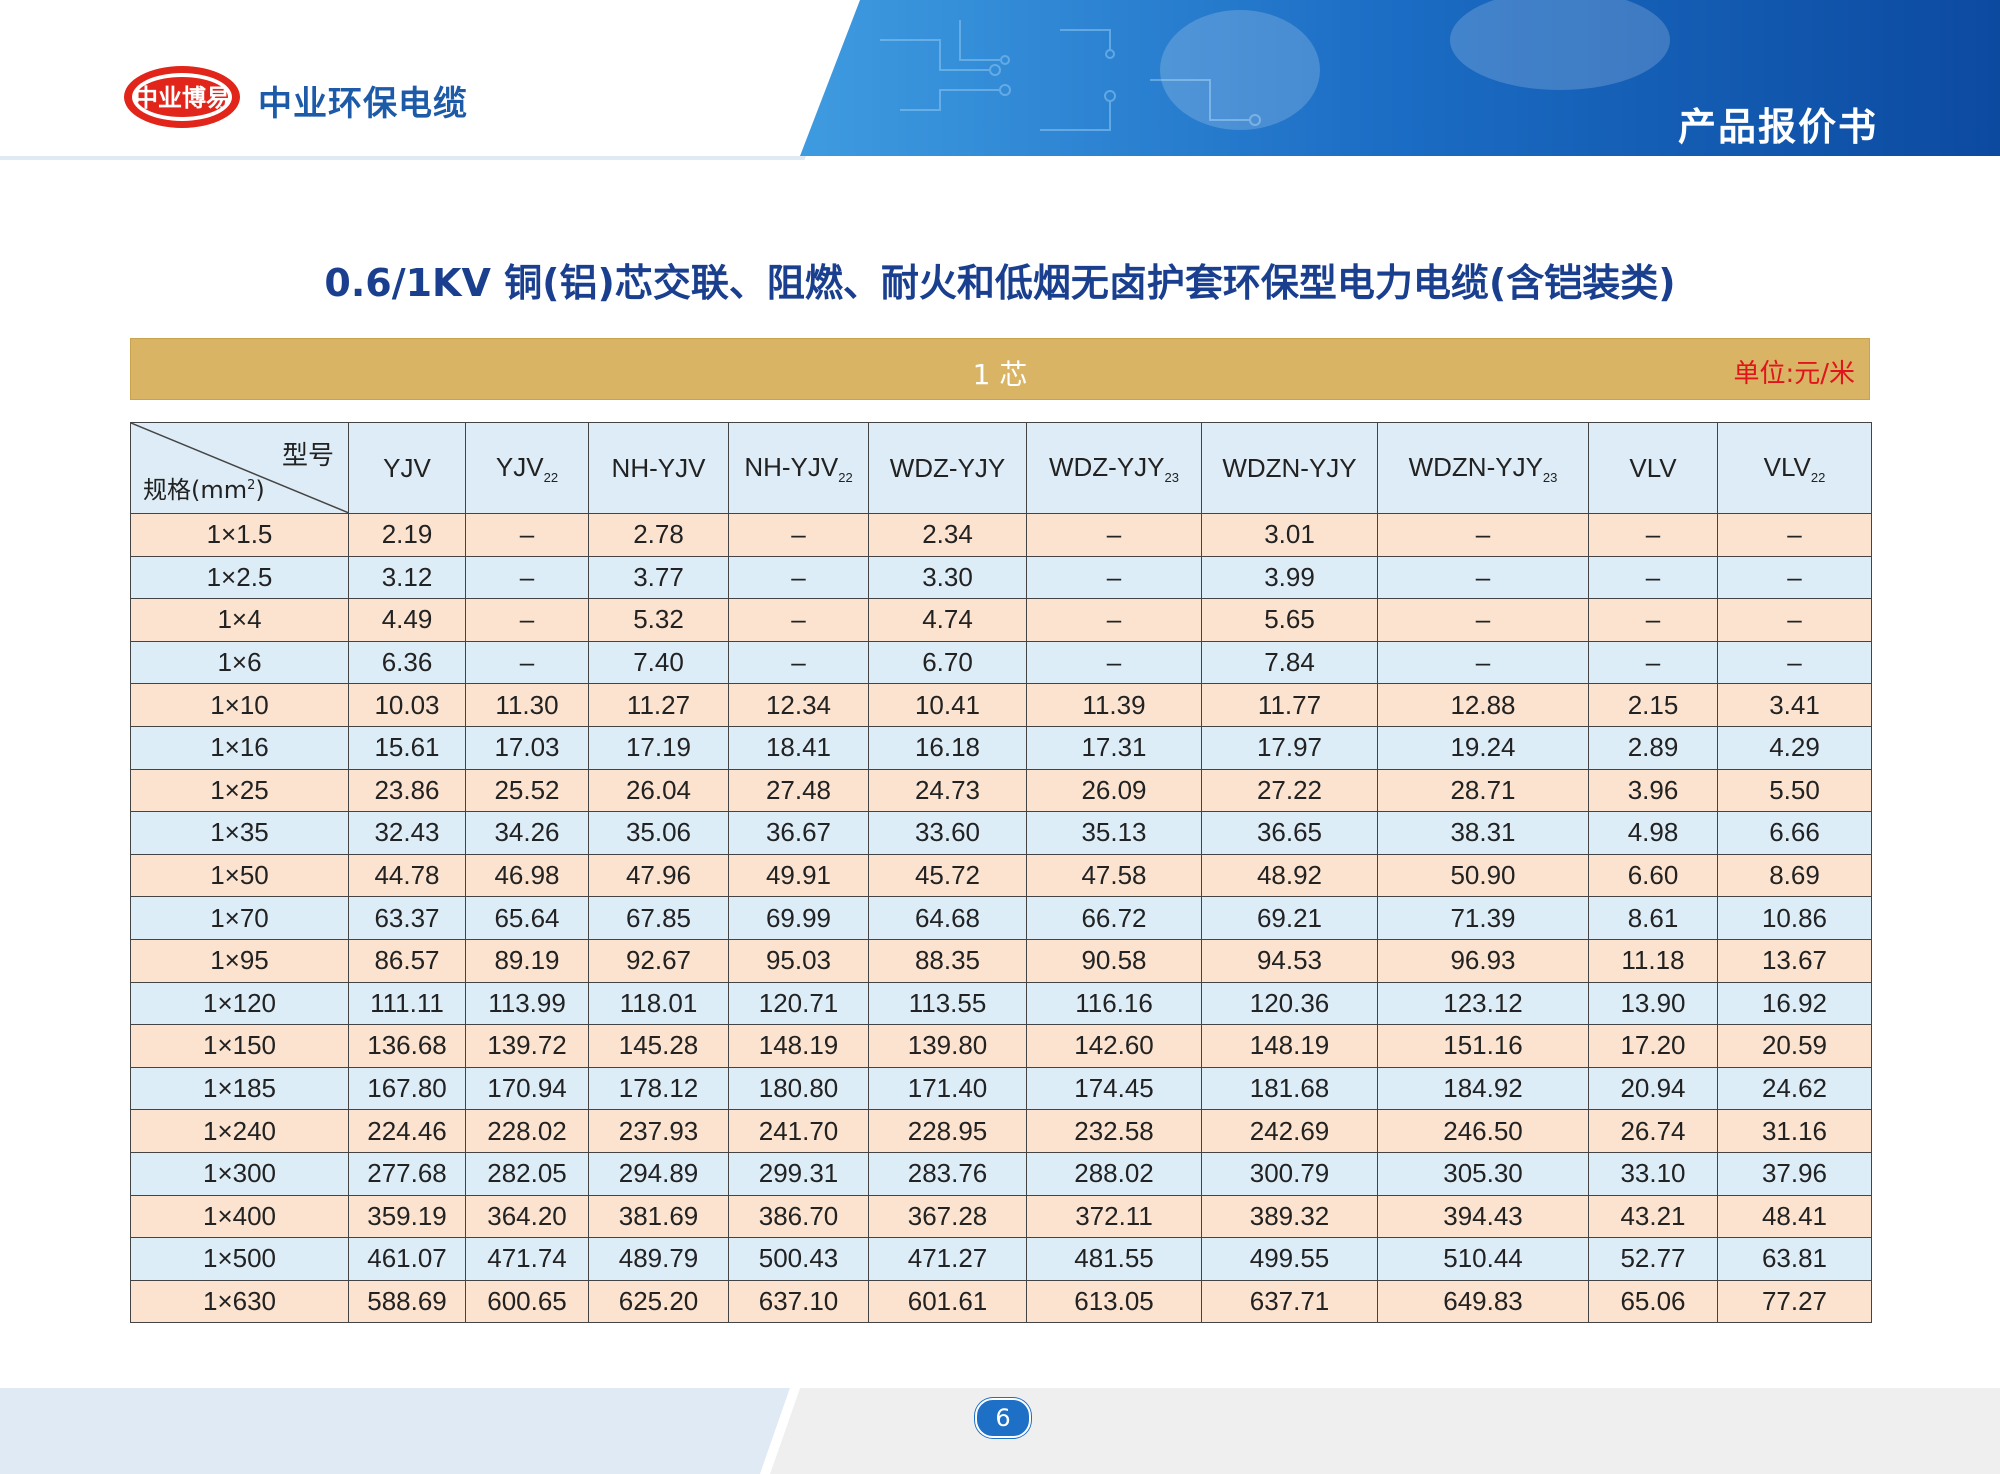  What do you see at coordinates (947, 1173) in the screenshot?
I see `price-cell: 283.76` at bounding box center [947, 1173].